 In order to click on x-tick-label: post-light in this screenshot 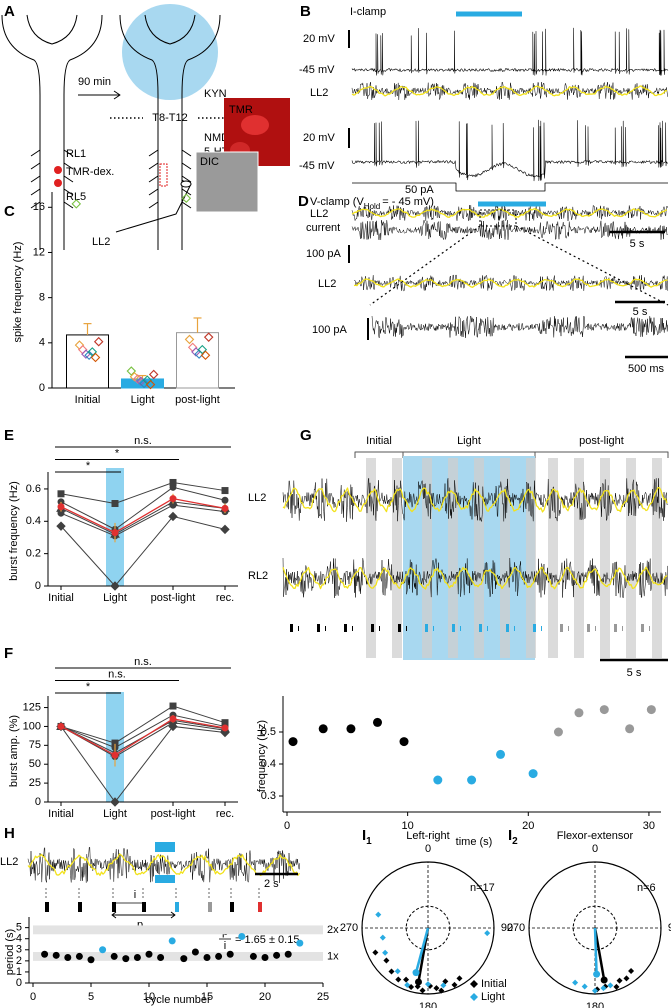, I will do `click(173, 814)`.